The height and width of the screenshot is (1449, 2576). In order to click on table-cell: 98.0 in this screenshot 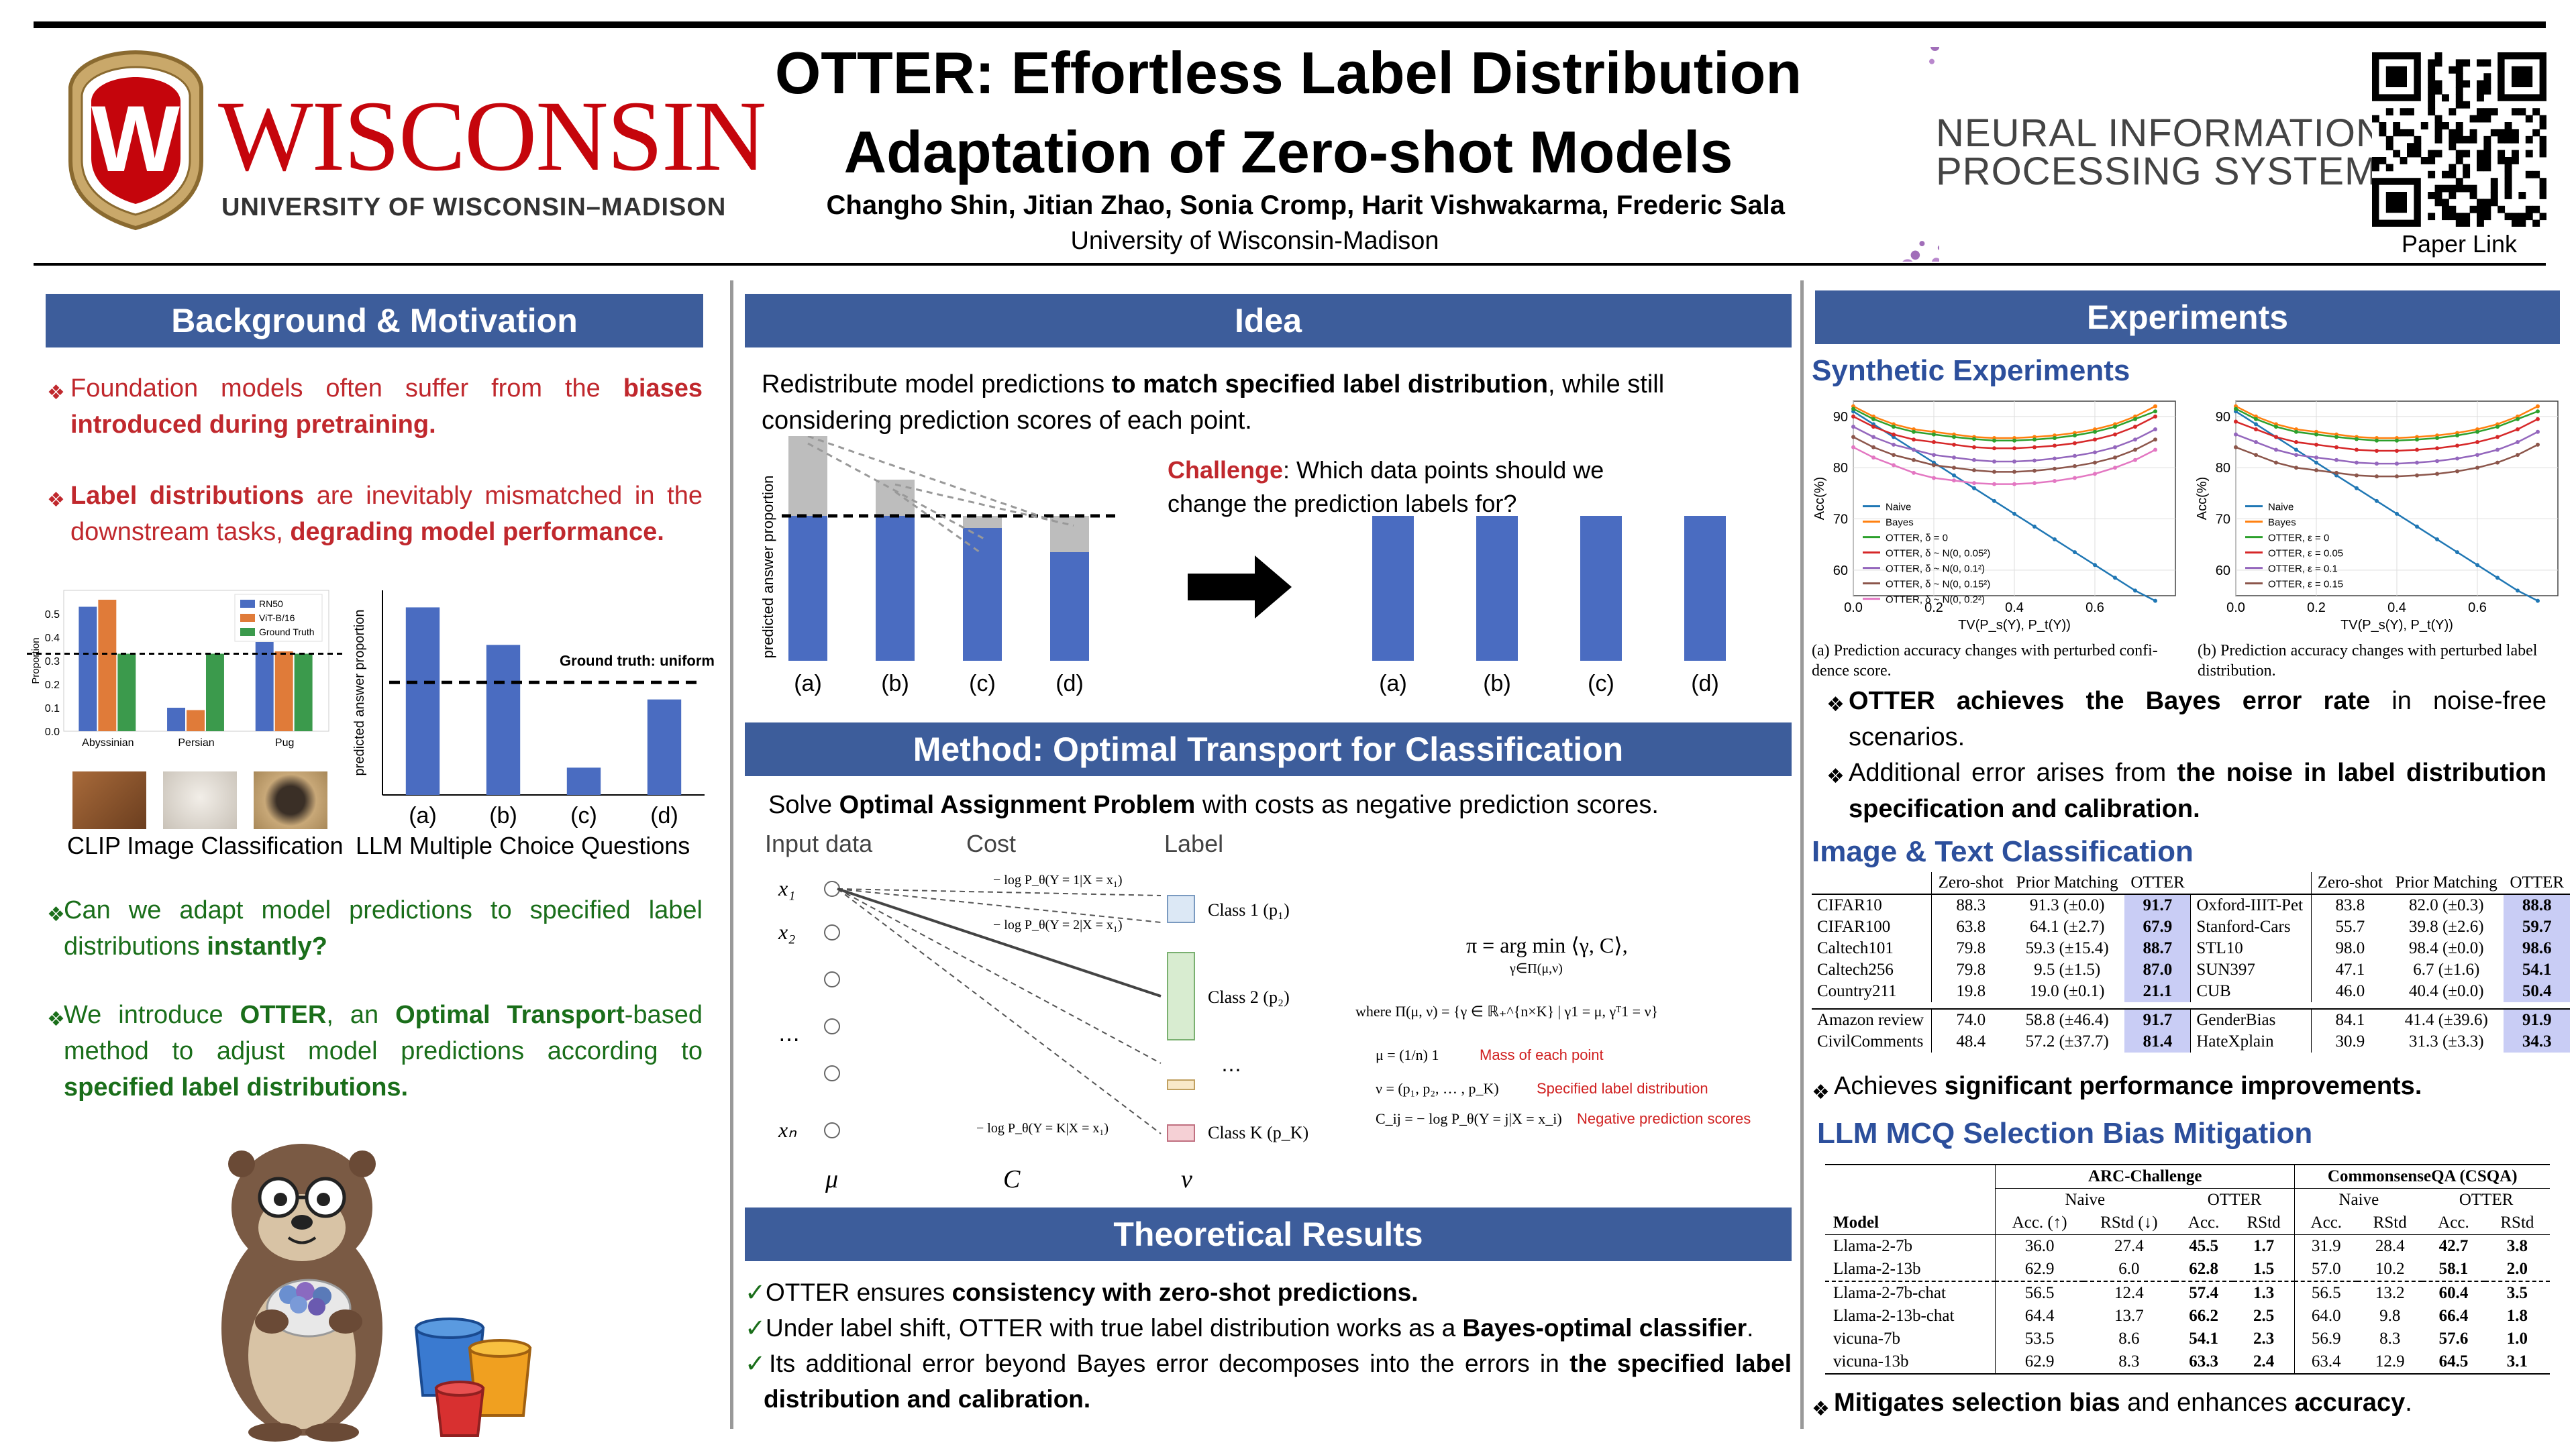, I will do `click(2349, 948)`.